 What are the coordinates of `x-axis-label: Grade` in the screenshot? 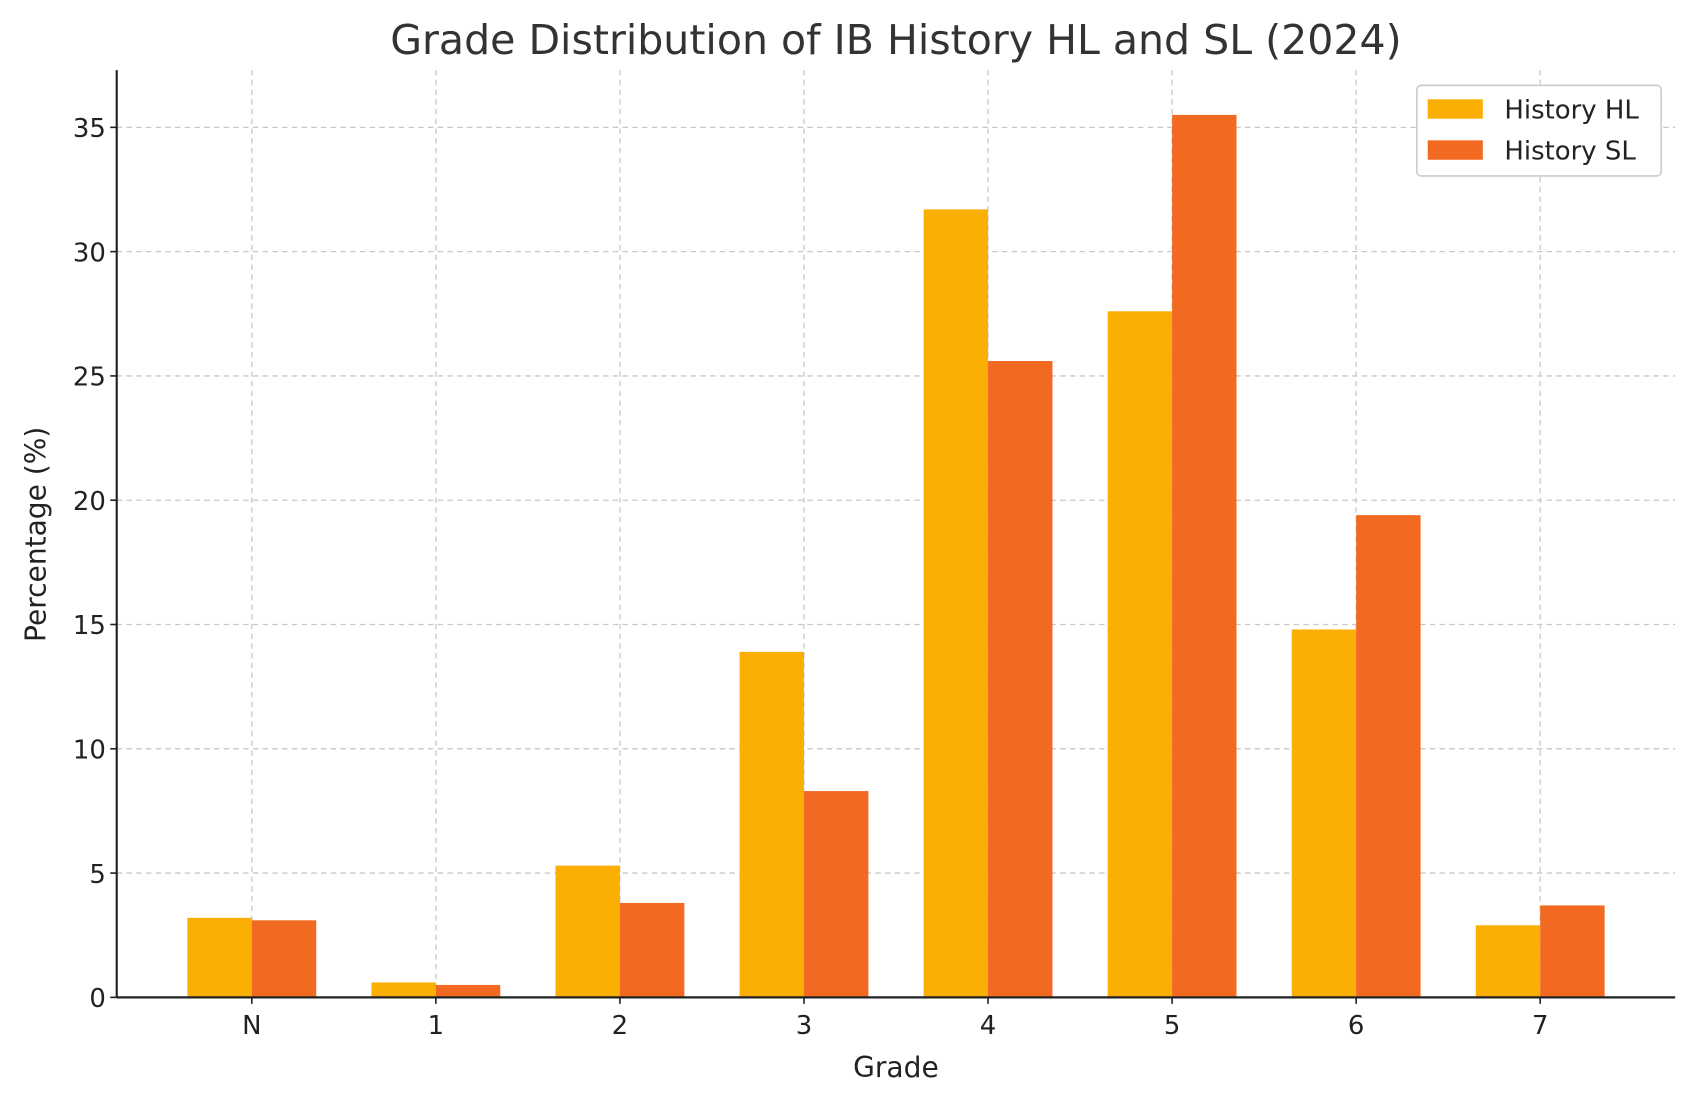 It's located at (896, 1067).